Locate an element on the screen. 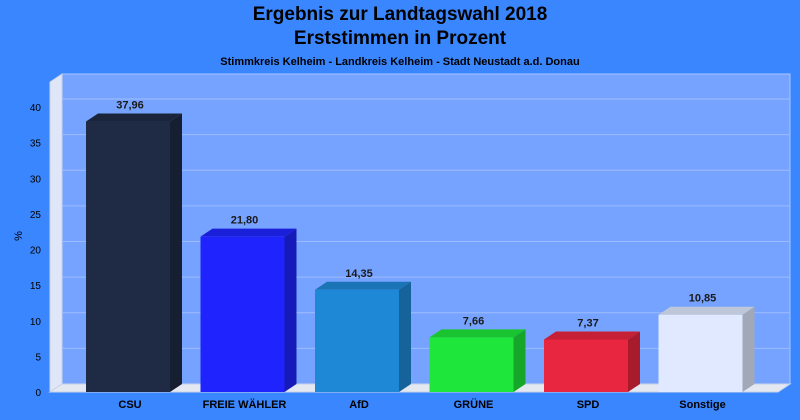 Image resolution: width=800 pixels, height=420 pixels. y-tick-label: 30 is located at coordinates (36, 179).